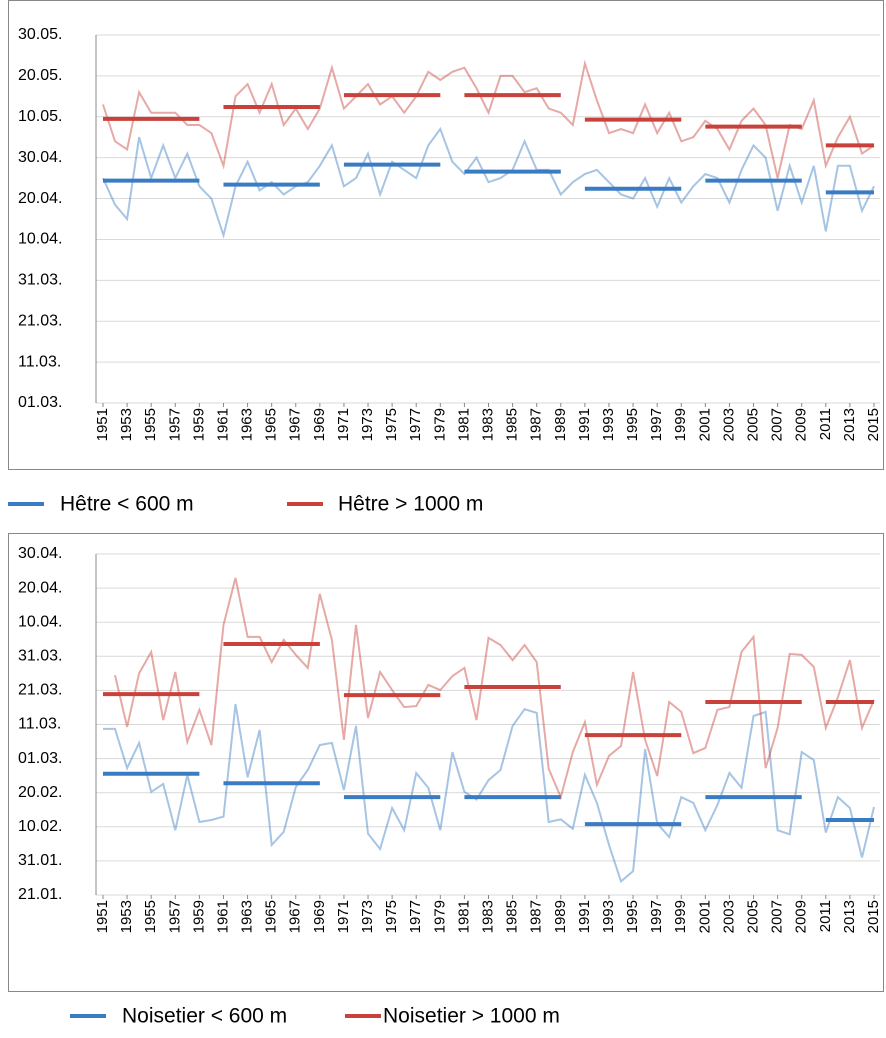 The image size is (886, 1038). What do you see at coordinates (40, 894) in the screenshot?
I see `y-tick-label: 21.01.` at bounding box center [40, 894].